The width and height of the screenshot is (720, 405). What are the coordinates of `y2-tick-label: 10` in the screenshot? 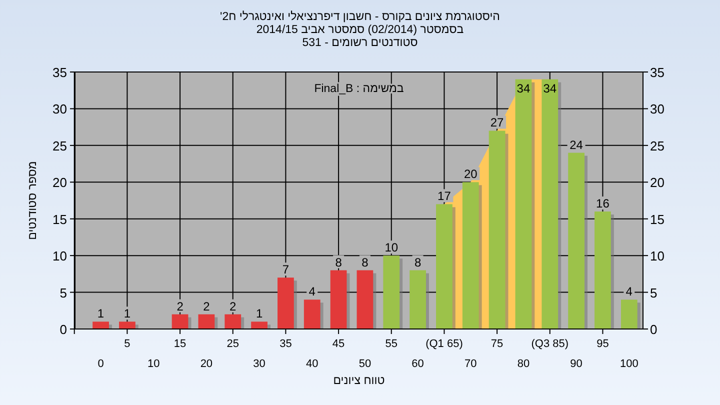 It's located at (657, 256).